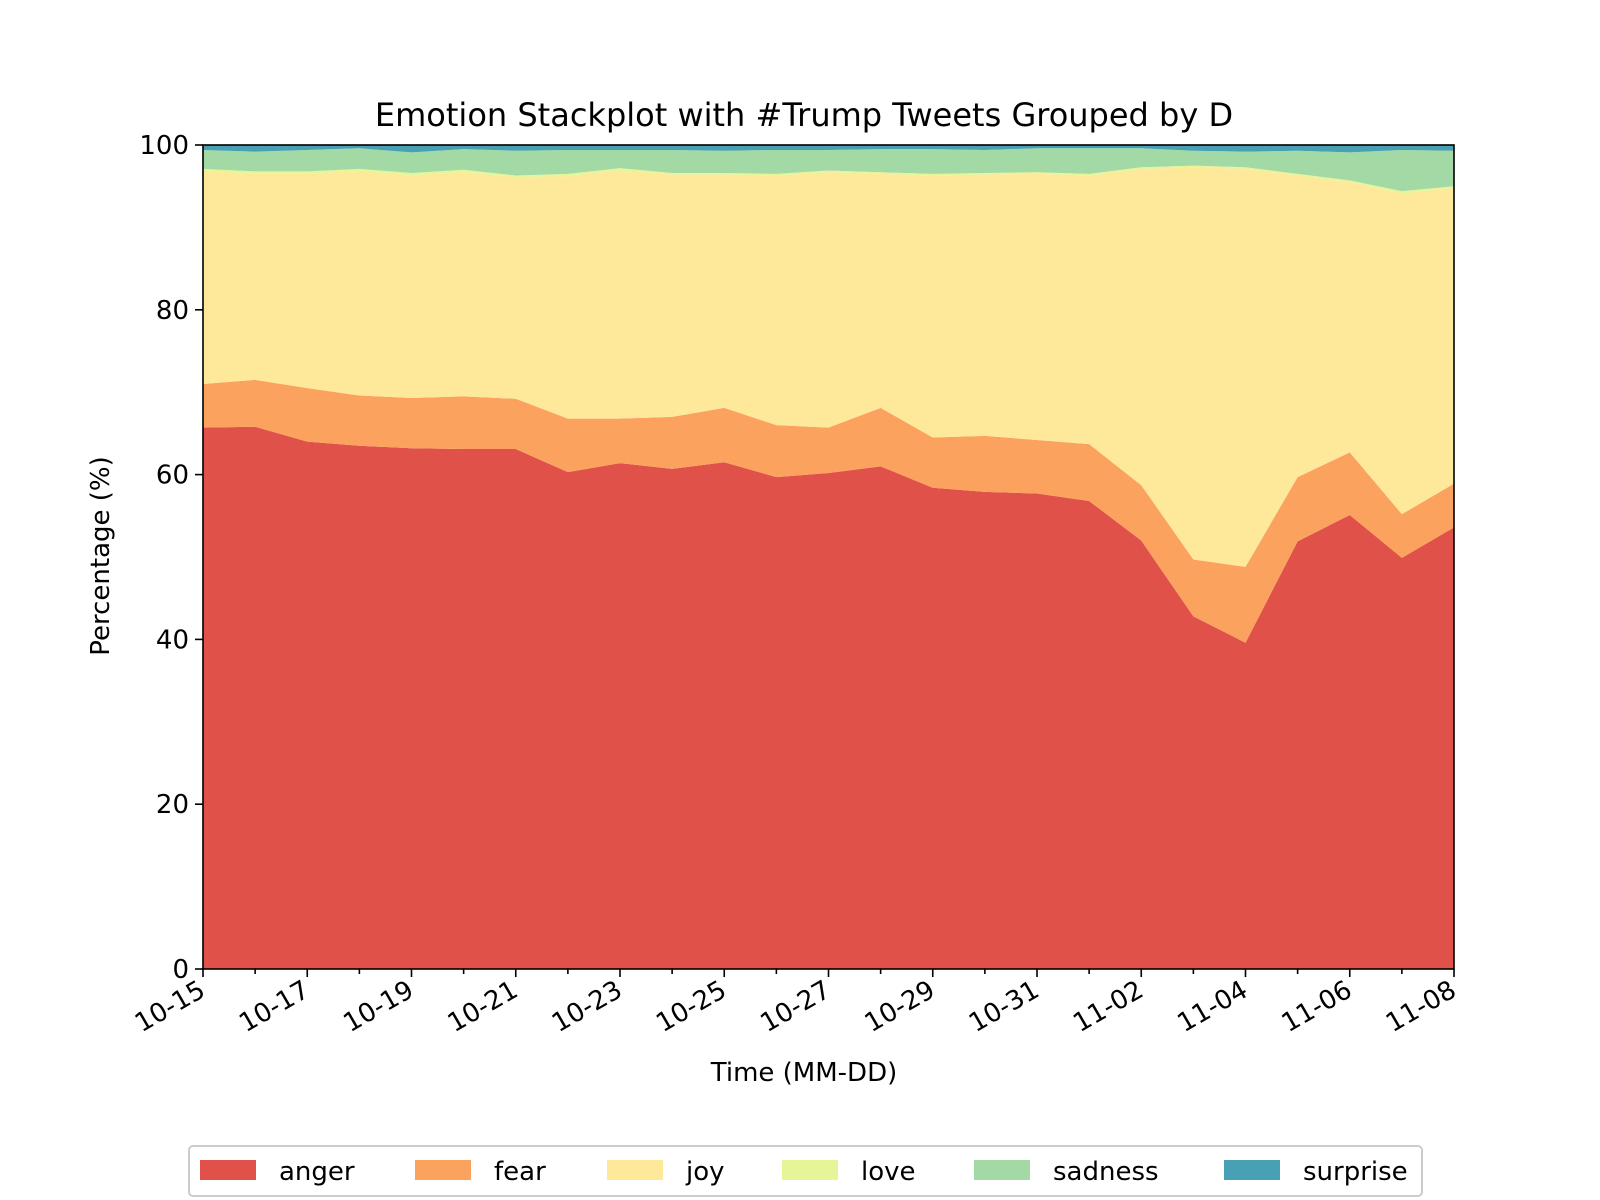 This screenshot has height=1200, width=1600. Describe the element at coordinates (483, 1007) in the screenshot. I see `x-tick-label: 10-21` at that location.